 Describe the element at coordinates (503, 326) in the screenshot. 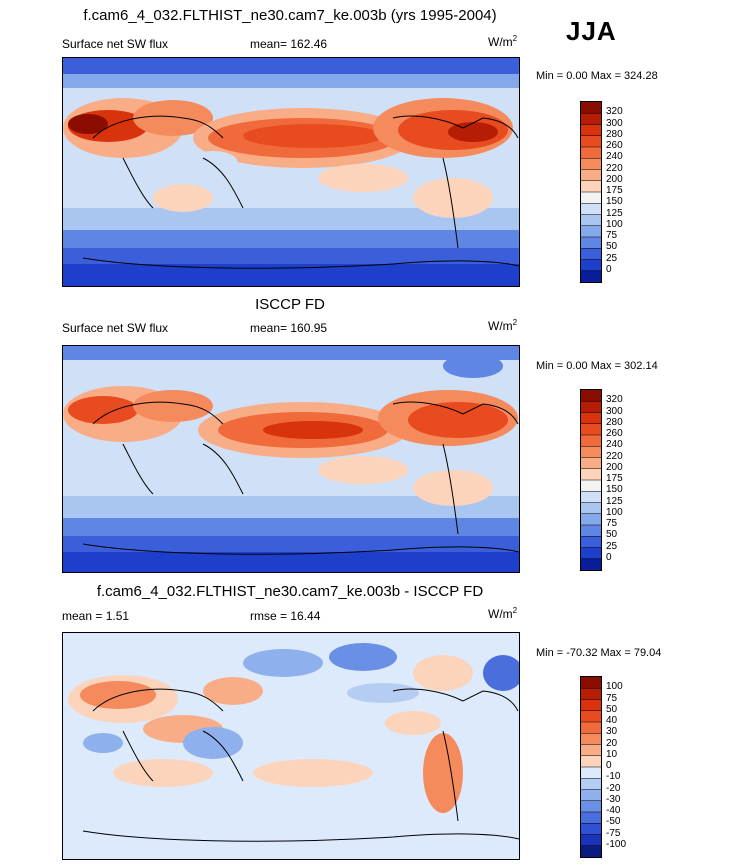

I see `panel2-units: W/m2` at that location.